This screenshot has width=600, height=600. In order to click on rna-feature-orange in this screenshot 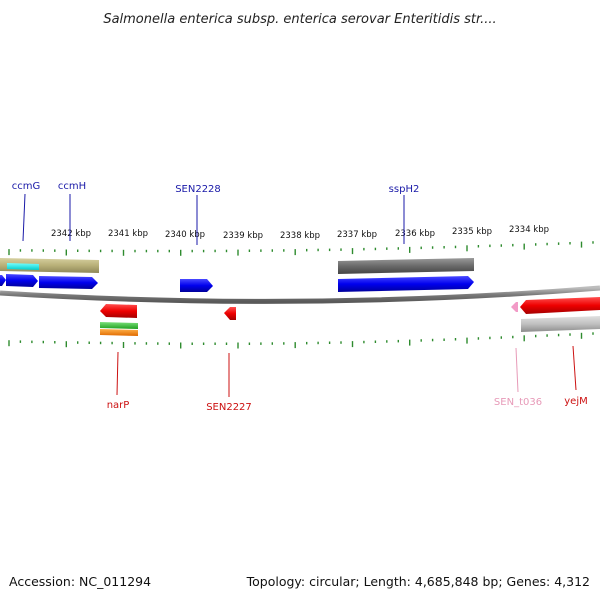, I will do `click(119, 332)`.